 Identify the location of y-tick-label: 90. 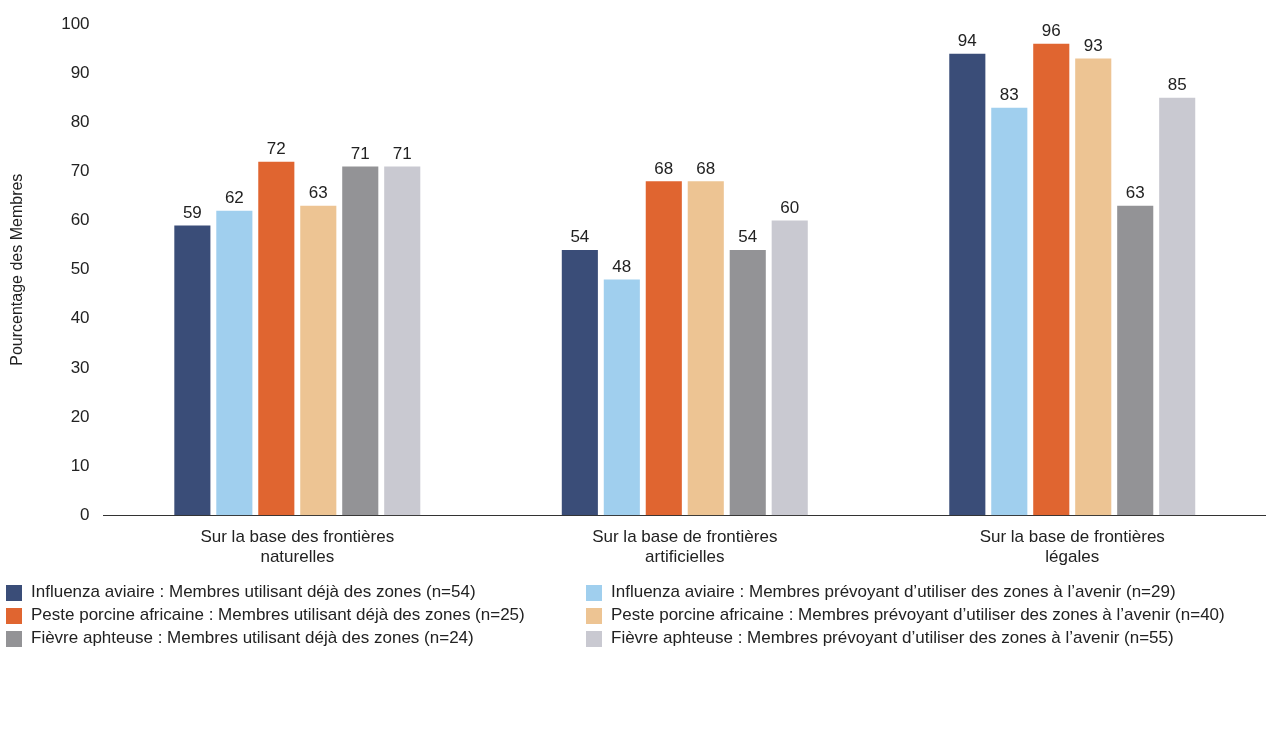
(80, 72).